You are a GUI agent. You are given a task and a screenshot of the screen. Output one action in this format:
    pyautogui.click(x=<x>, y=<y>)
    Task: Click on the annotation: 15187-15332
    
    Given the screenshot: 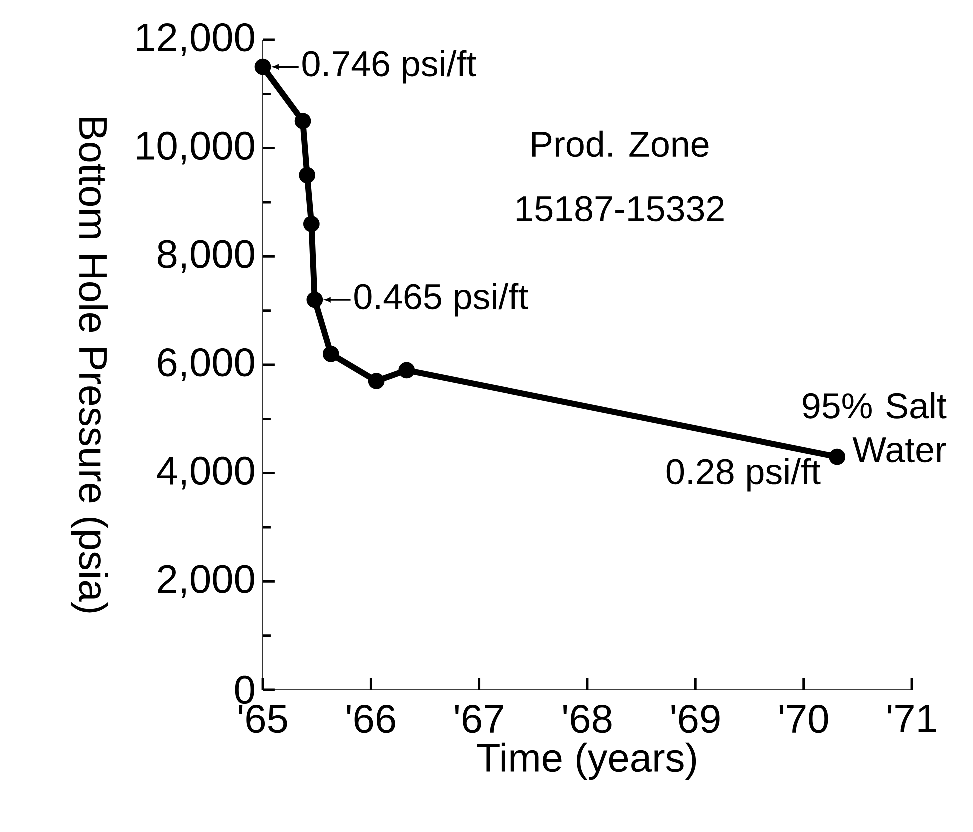 What is the action you would take?
    pyautogui.click(x=620, y=209)
    